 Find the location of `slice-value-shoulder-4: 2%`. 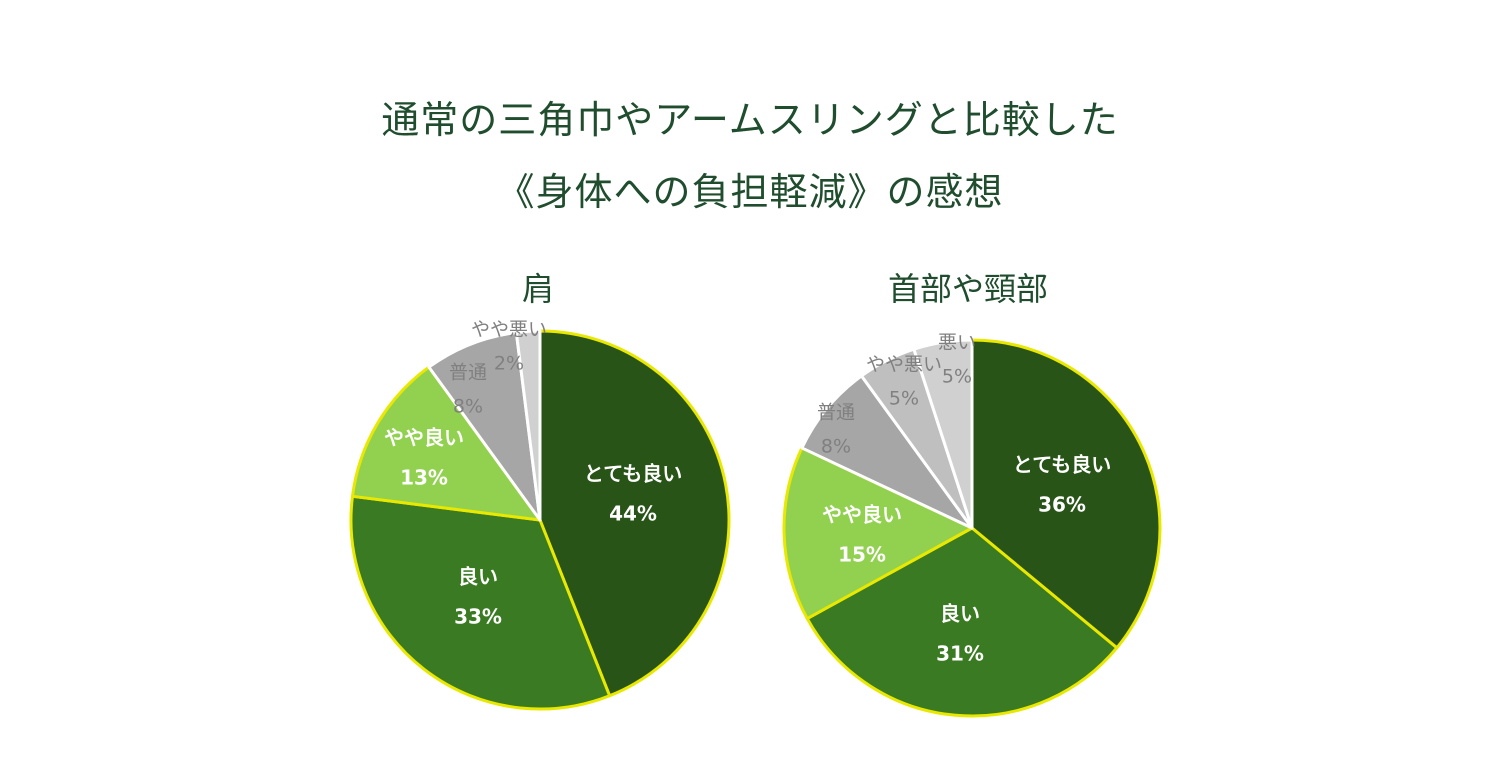

slice-value-shoulder-4: 2% is located at coordinates (509, 364).